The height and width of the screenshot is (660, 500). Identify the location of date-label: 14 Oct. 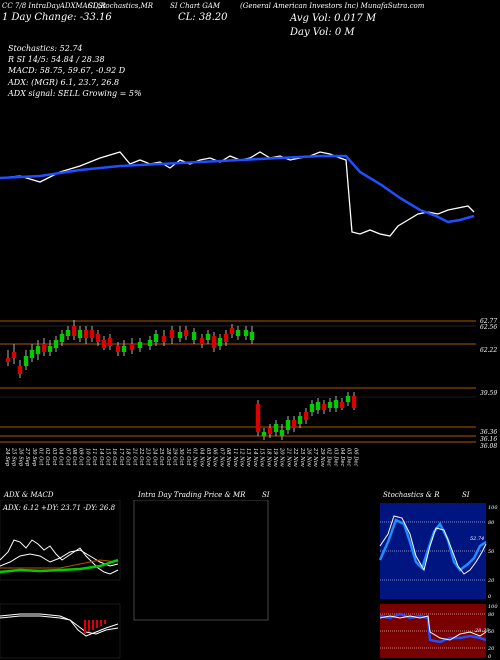
(101, 457).